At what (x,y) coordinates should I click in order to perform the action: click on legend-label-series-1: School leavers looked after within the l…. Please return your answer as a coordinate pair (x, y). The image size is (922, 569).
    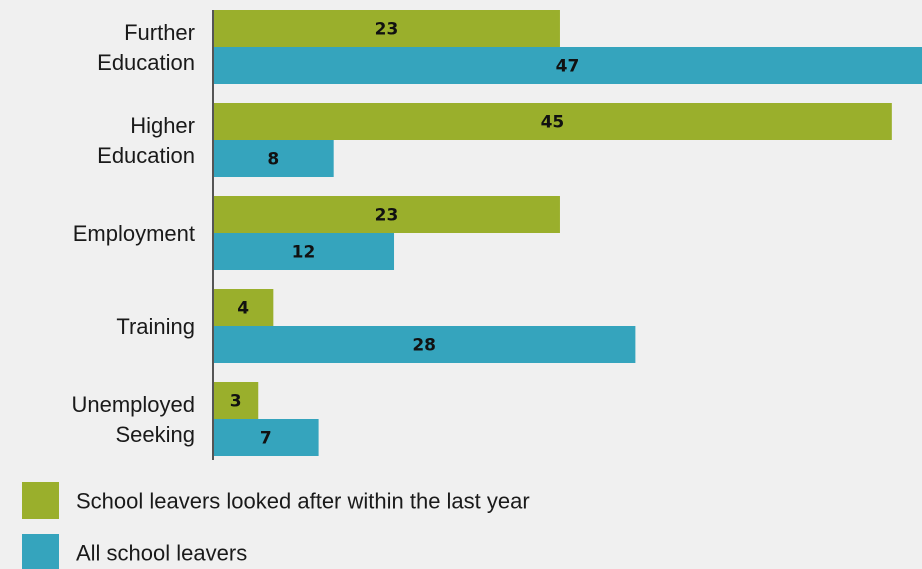
    Looking at the image, I should click on (303, 501).